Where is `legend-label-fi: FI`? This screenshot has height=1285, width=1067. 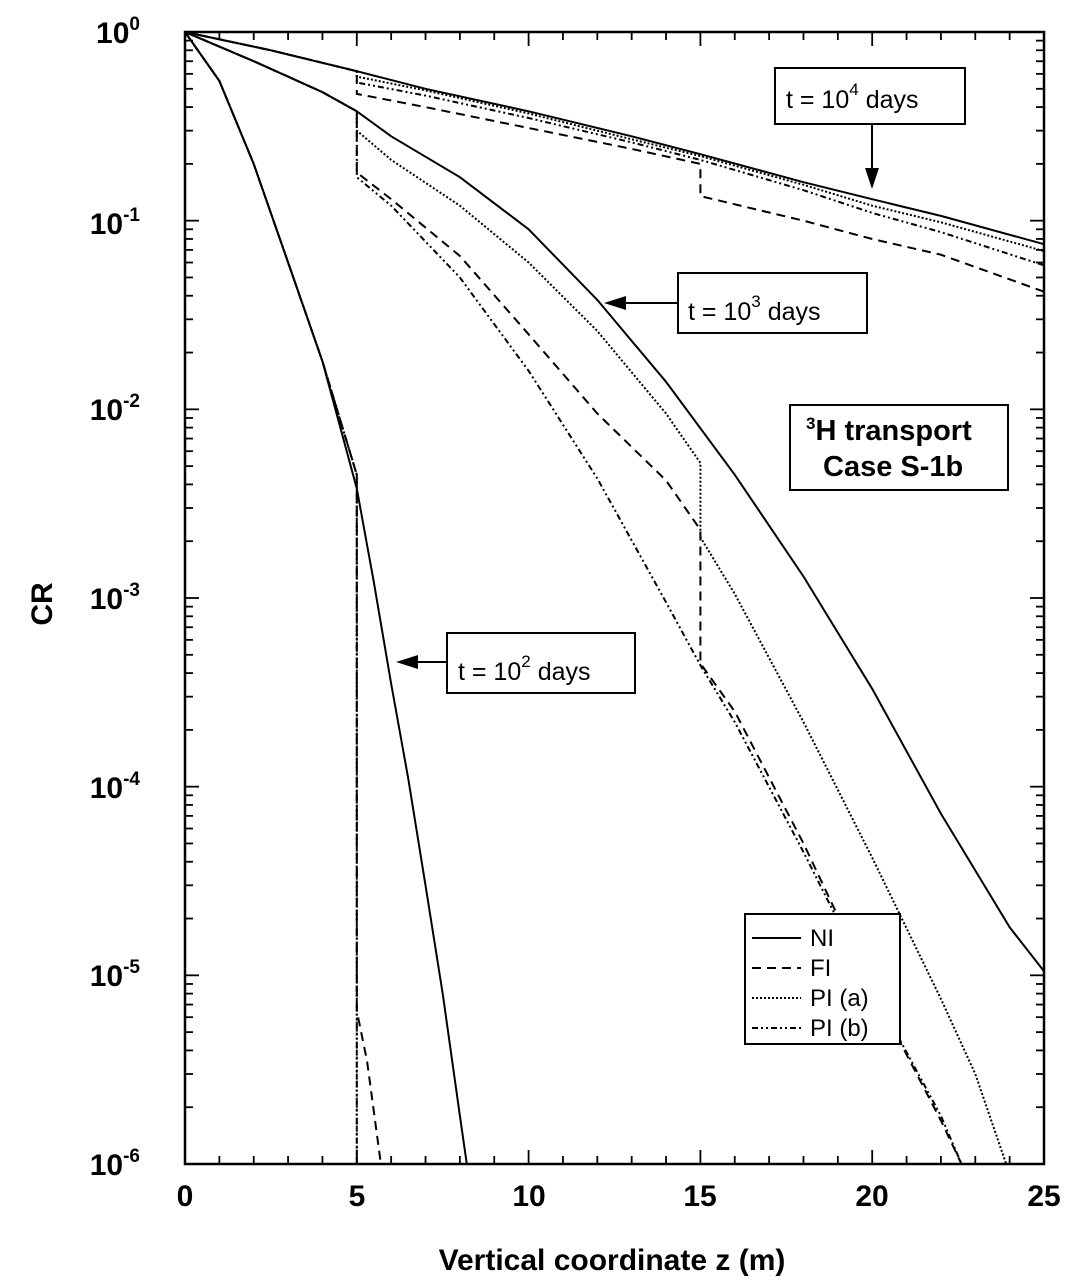
legend-label-fi: FI is located at coordinates (820, 968).